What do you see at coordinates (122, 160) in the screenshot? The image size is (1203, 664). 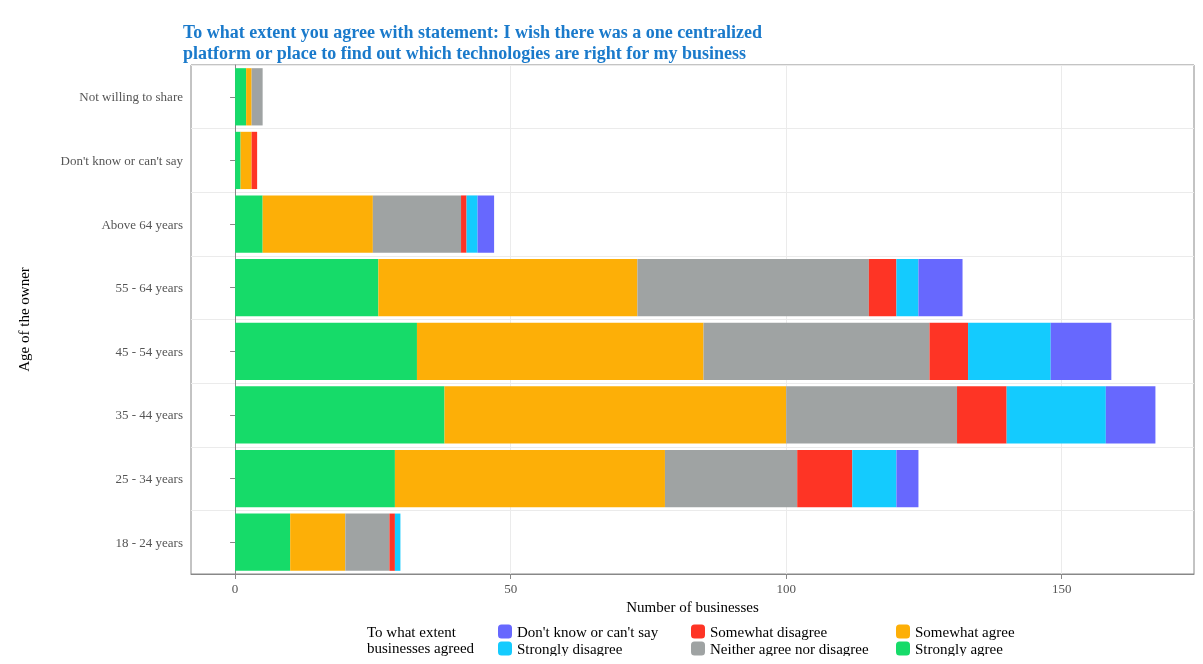 I see `y-tick-label: Don't know or can't say` at bounding box center [122, 160].